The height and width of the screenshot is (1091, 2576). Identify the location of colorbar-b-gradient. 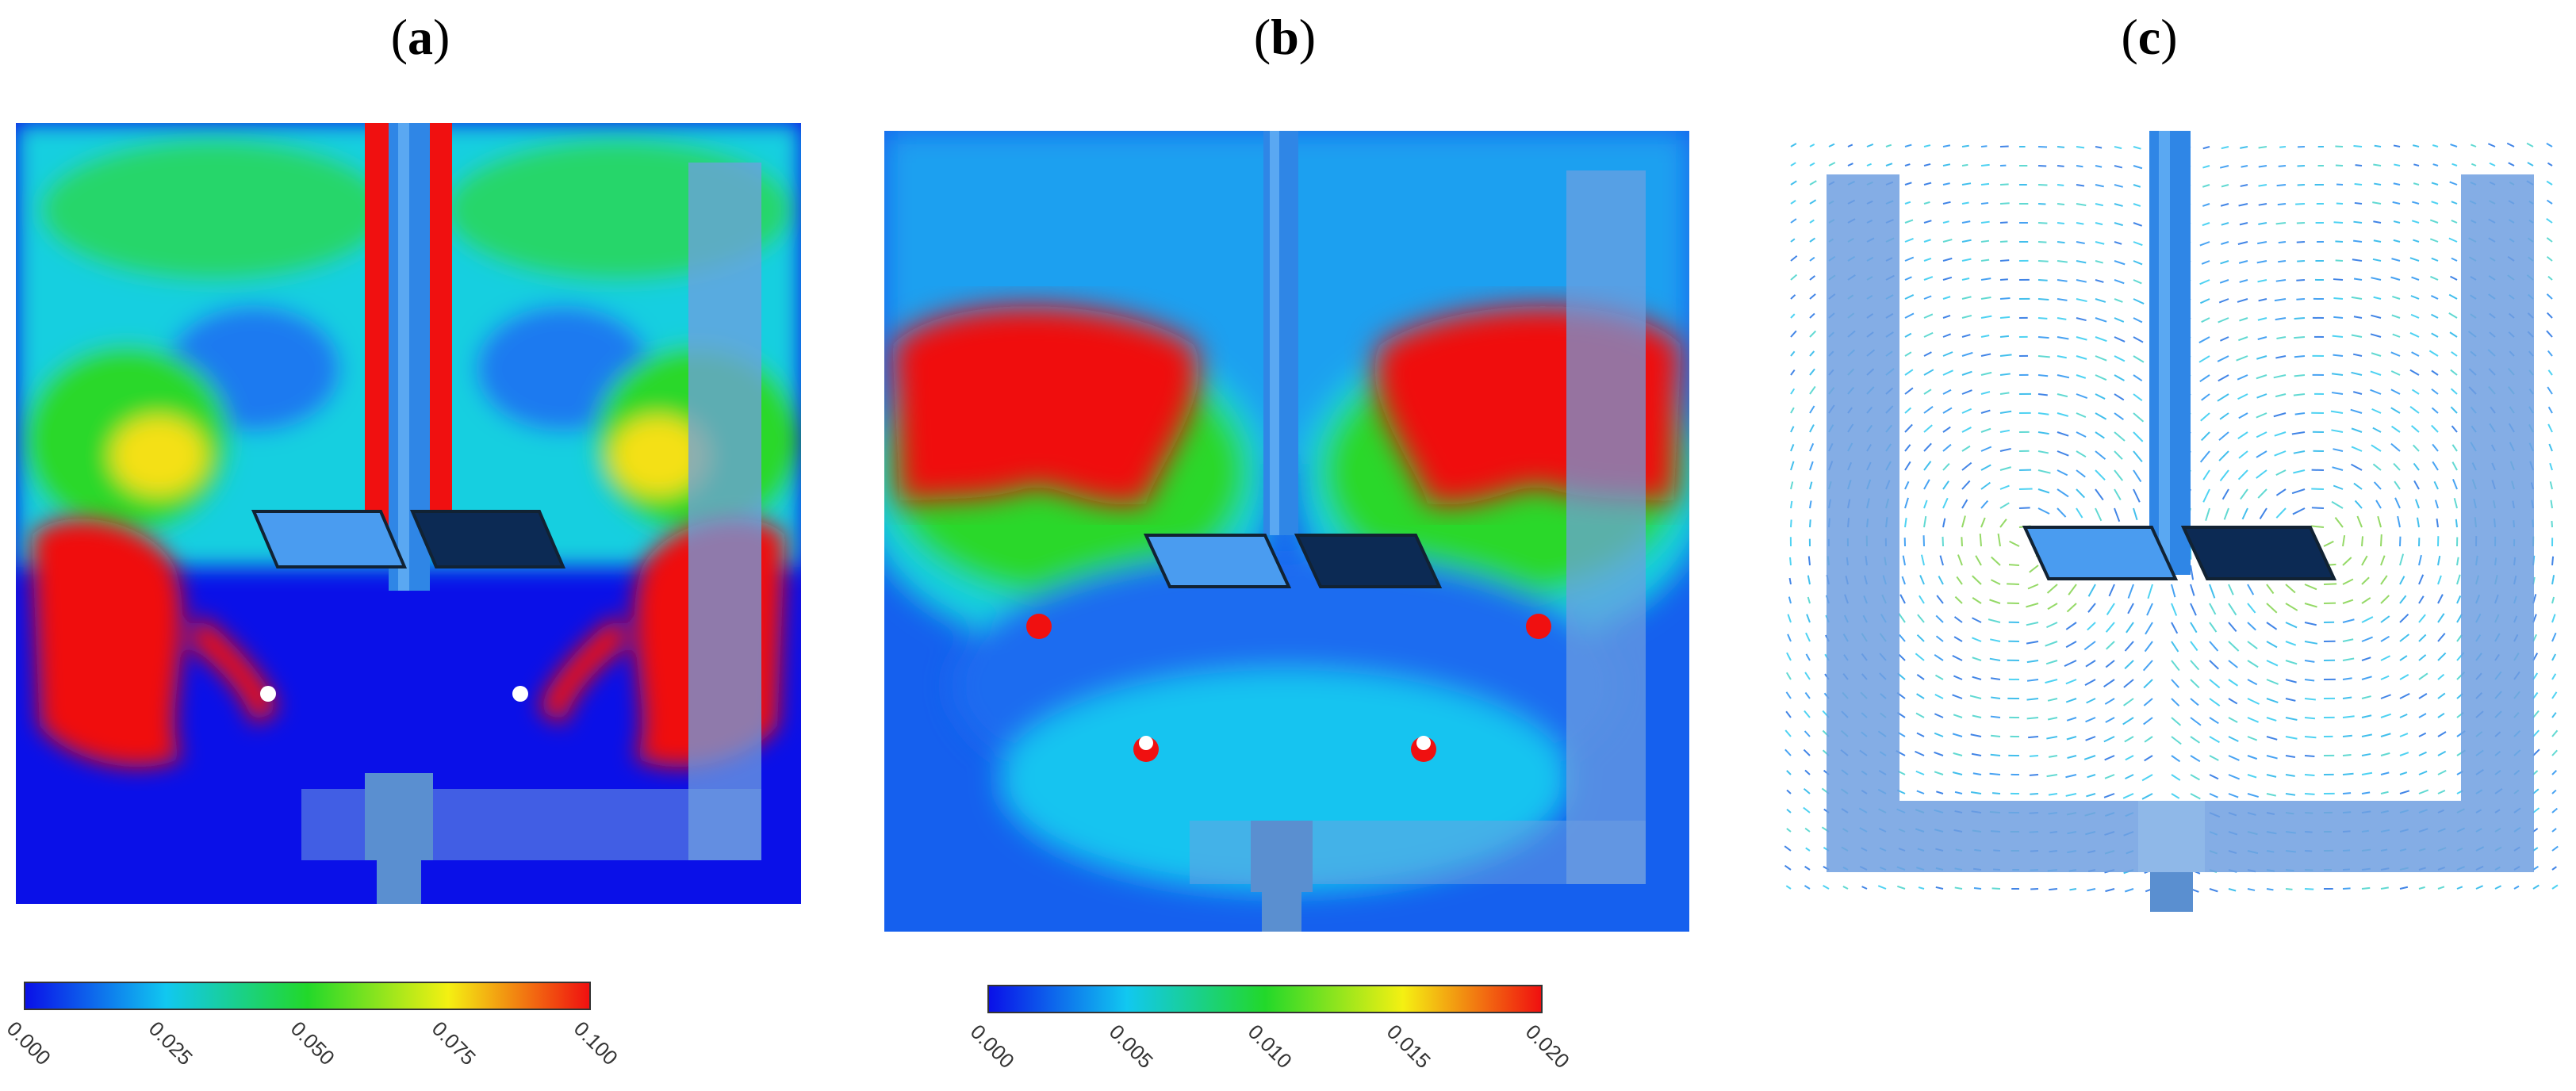
(1265, 999).